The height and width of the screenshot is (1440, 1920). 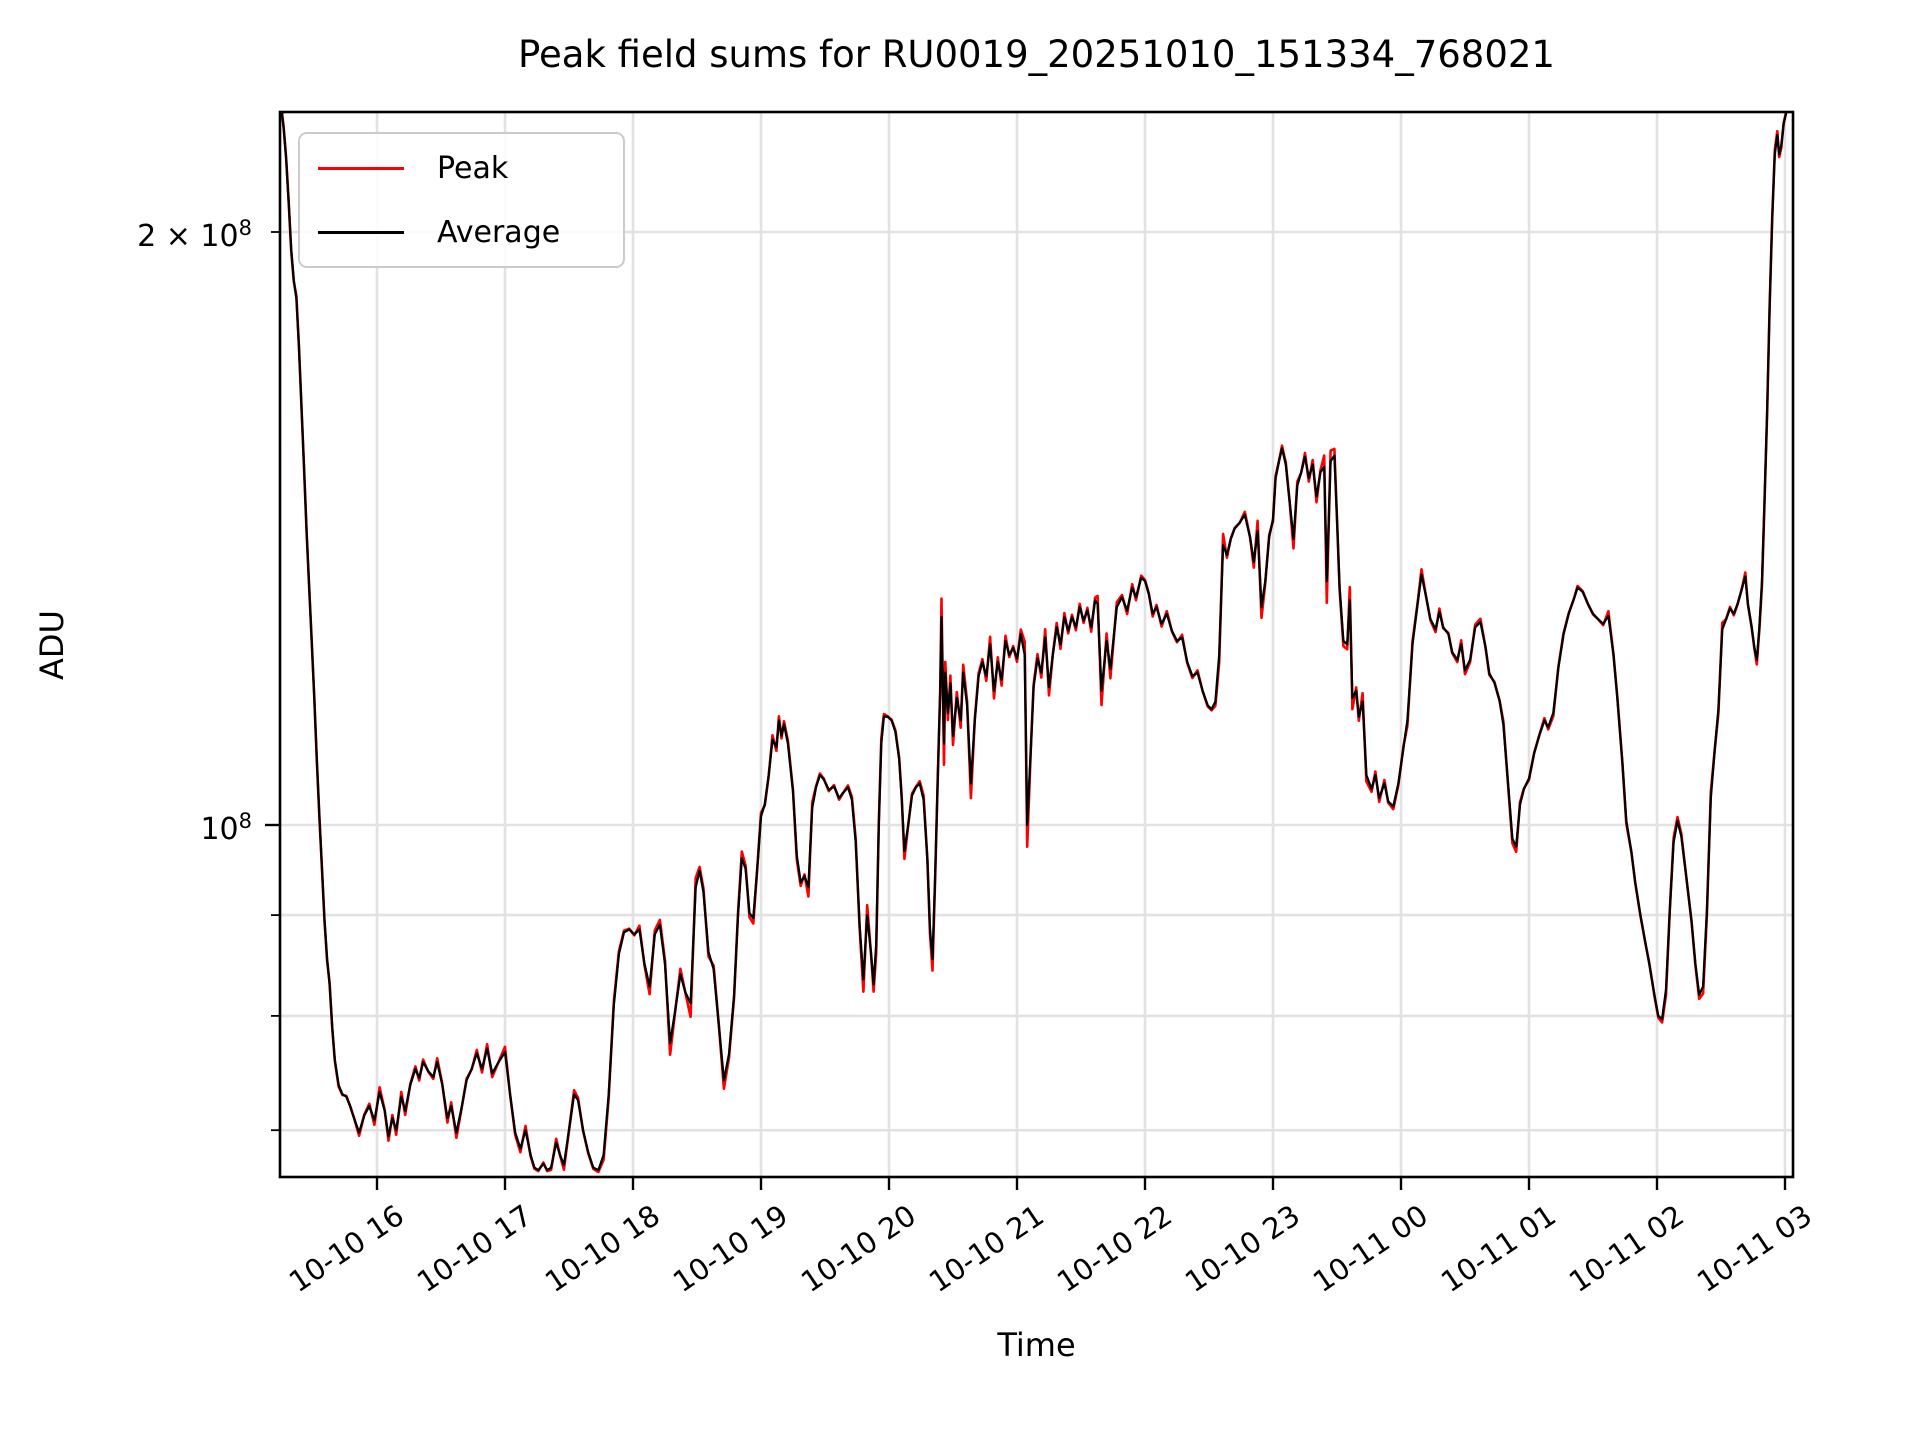 I want to click on legend-label-average: Average, so click(x=499, y=232).